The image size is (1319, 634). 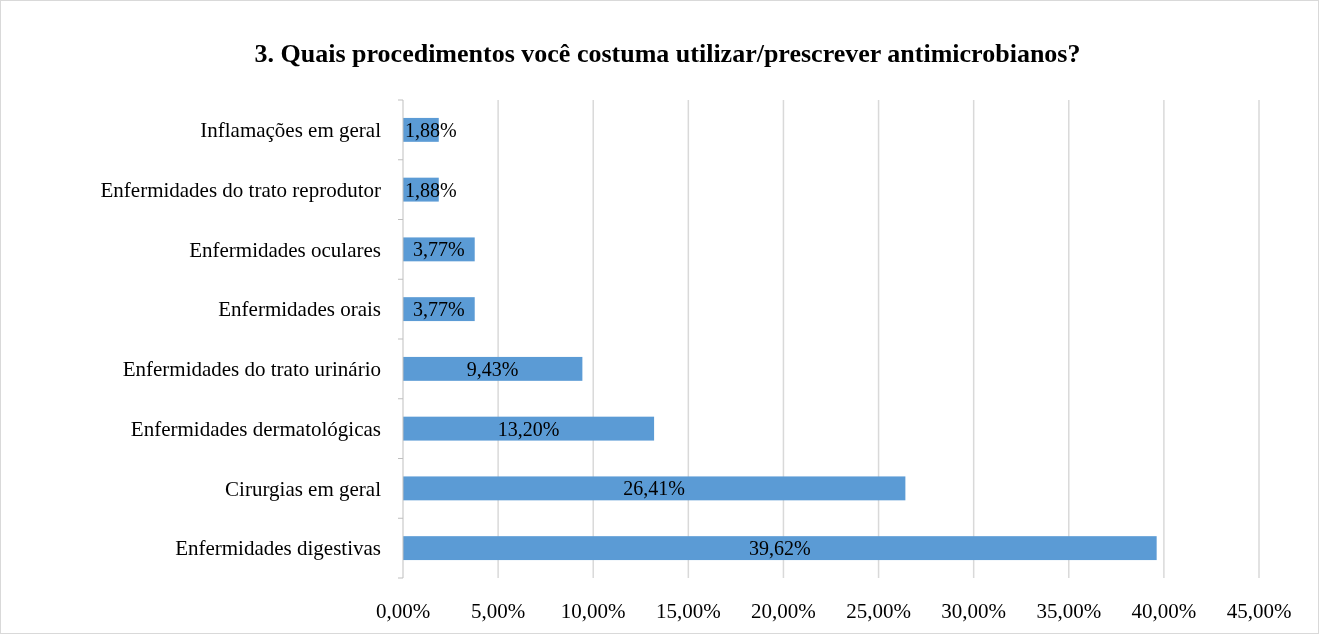 I want to click on data-label: 39,62%, so click(x=779, y=548).